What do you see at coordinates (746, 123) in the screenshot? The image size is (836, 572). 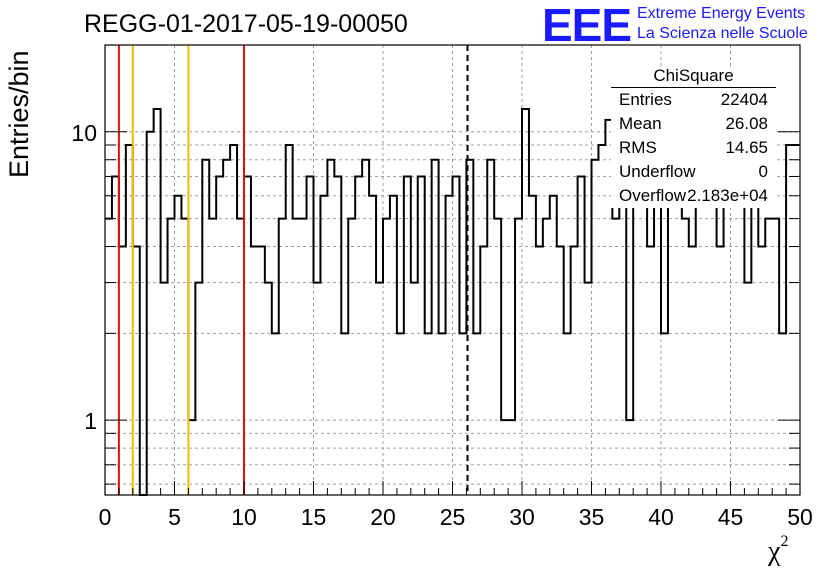 I see `stats-value: 26.08` at bounding box center [746, 123].